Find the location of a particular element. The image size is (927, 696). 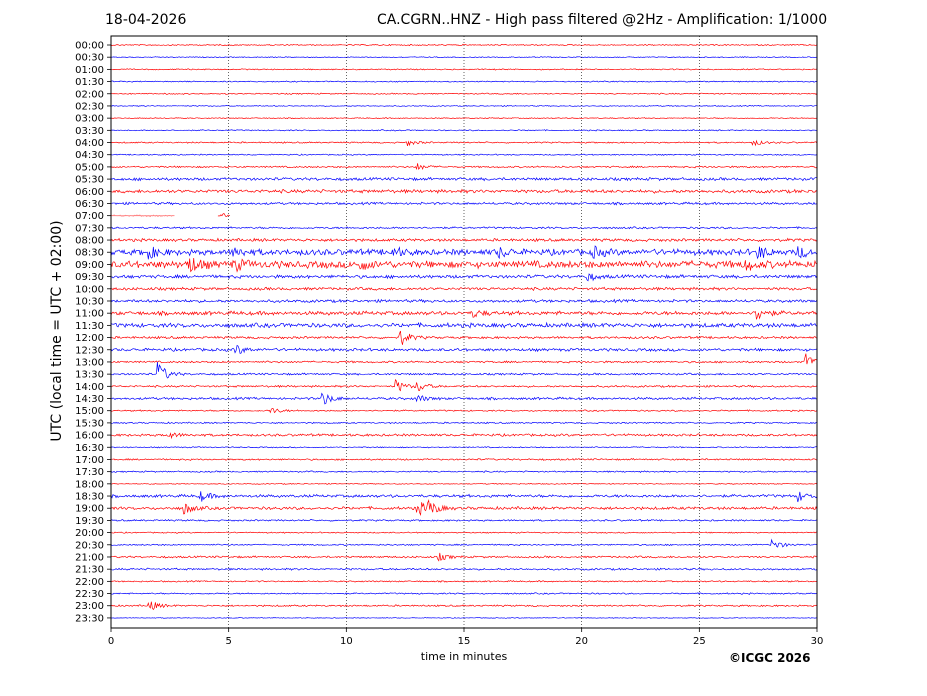

y-tick-label: 16:30 is located at coordinates (89, 448).